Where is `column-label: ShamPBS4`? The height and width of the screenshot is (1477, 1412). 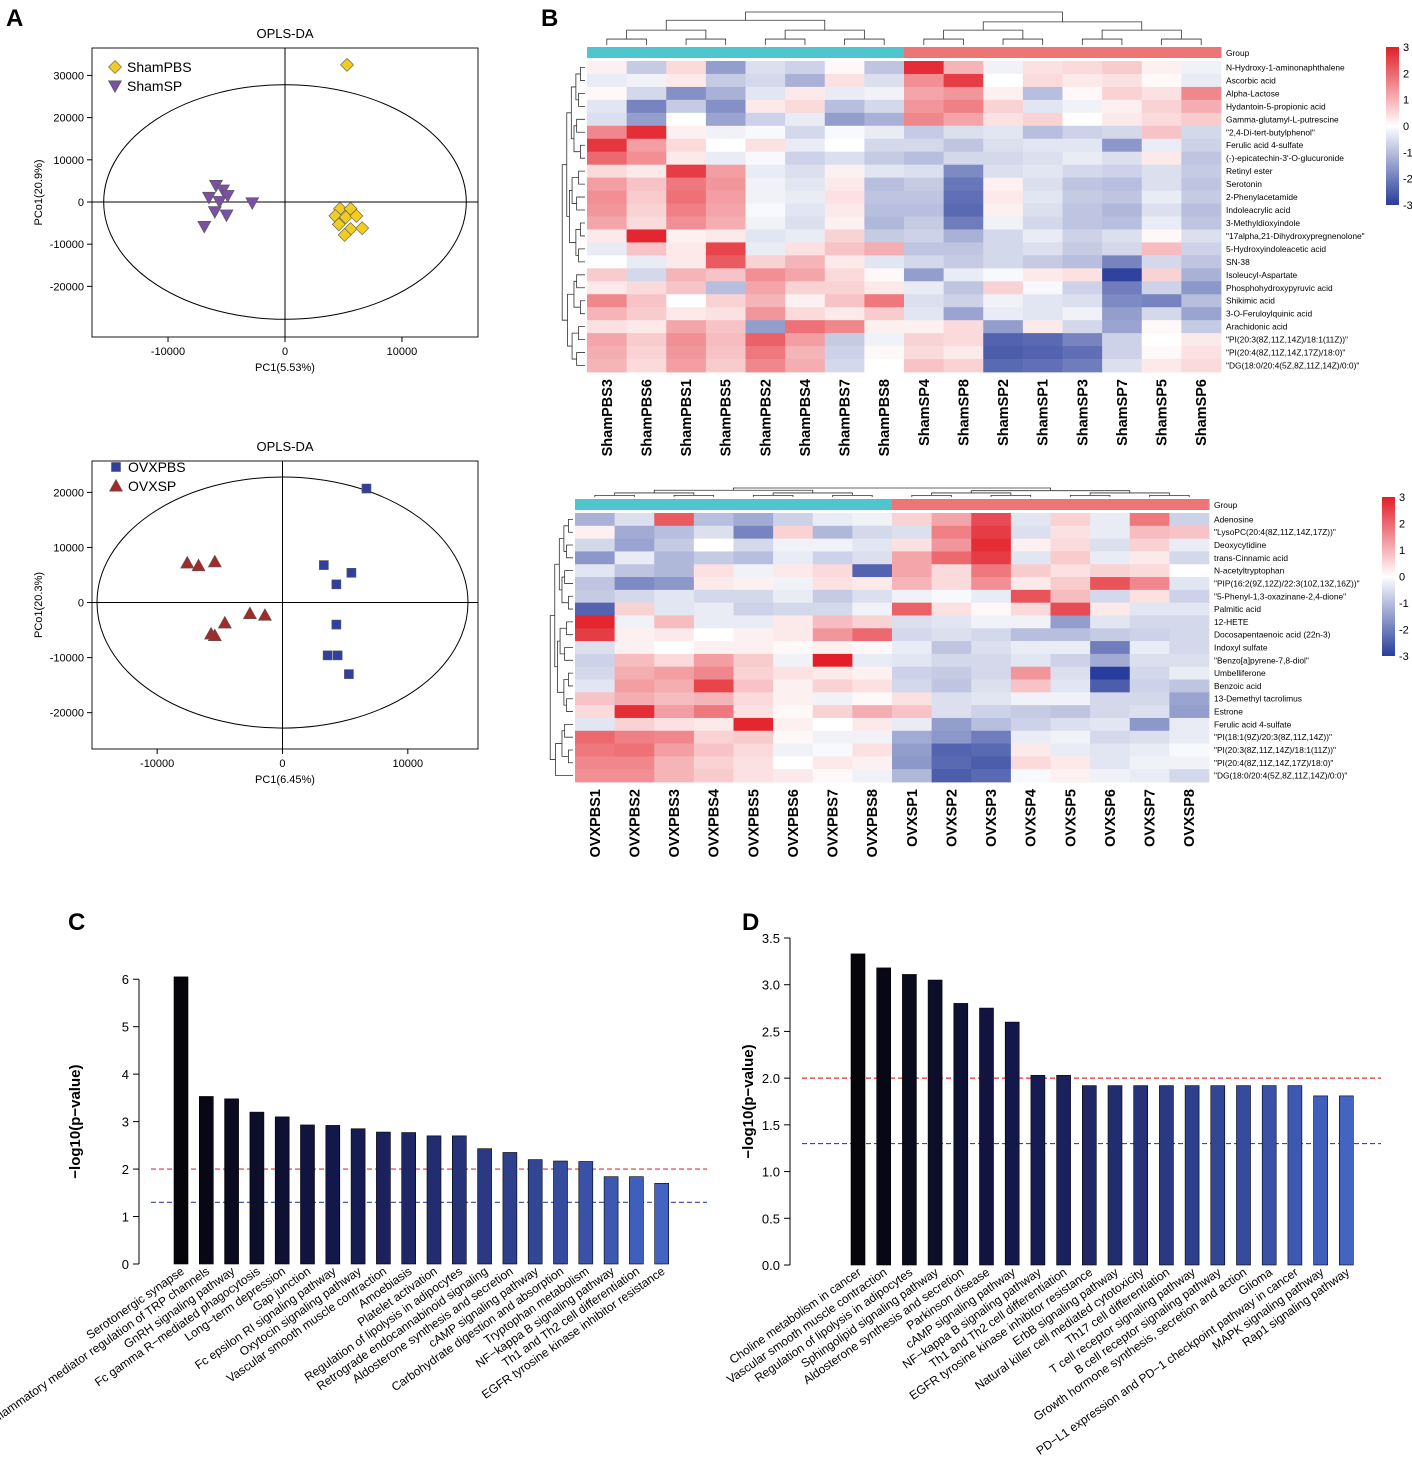 column-label: ShamPBS4 is located at coordinates (806, 417).